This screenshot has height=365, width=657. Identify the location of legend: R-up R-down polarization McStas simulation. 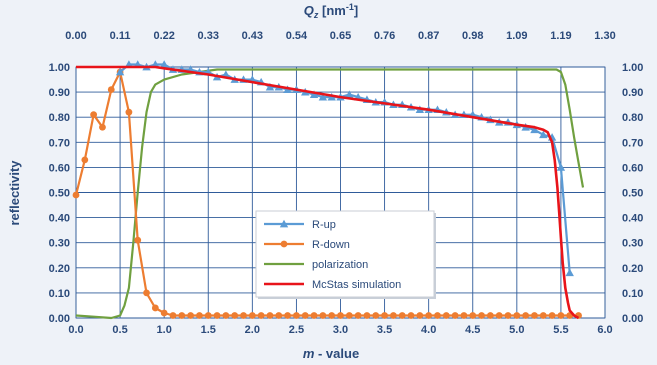
(345, 254).